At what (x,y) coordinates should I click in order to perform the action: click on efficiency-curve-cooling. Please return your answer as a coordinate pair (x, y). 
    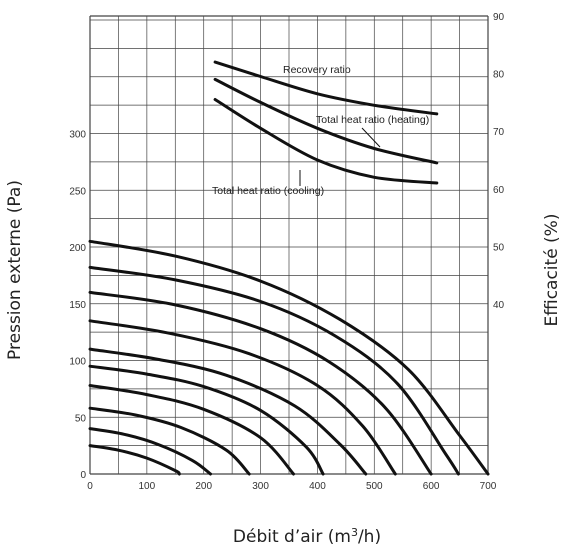
    Looking at the image, I should click on (326, 141).